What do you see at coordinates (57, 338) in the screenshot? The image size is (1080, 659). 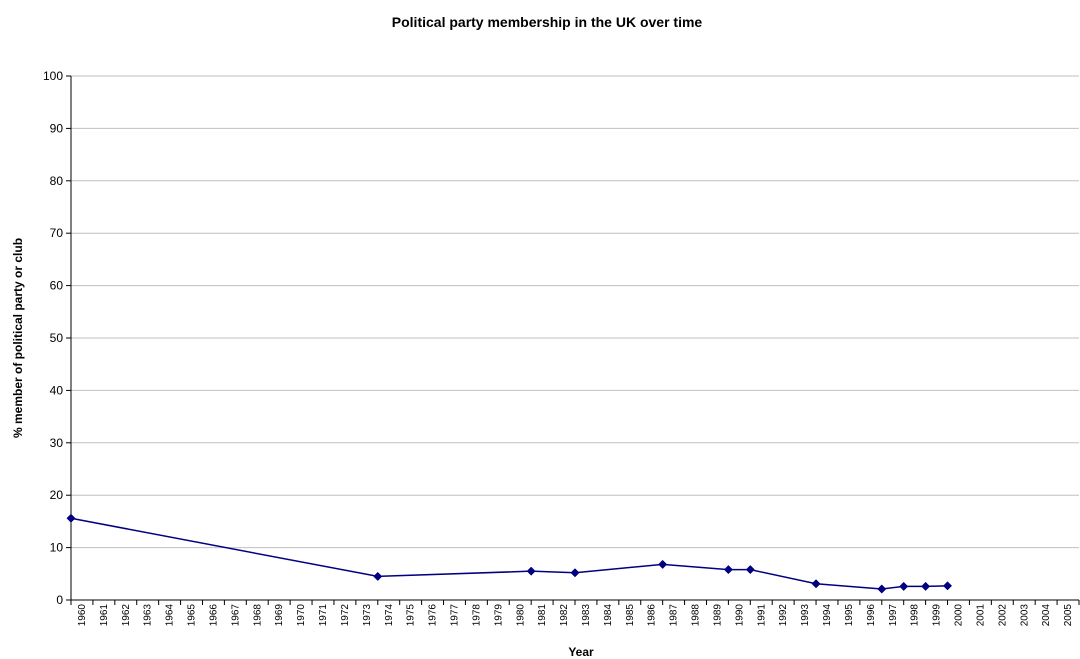 I see `y-tick-label: 50` at bounding box center [57, 338].